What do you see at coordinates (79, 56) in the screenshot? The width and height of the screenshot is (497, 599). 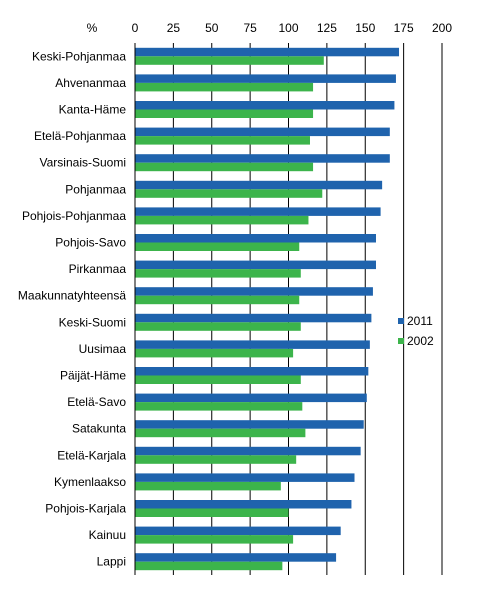 I see `category-label: Keski-Pohjanmaa` at bounding box center [79, 56].